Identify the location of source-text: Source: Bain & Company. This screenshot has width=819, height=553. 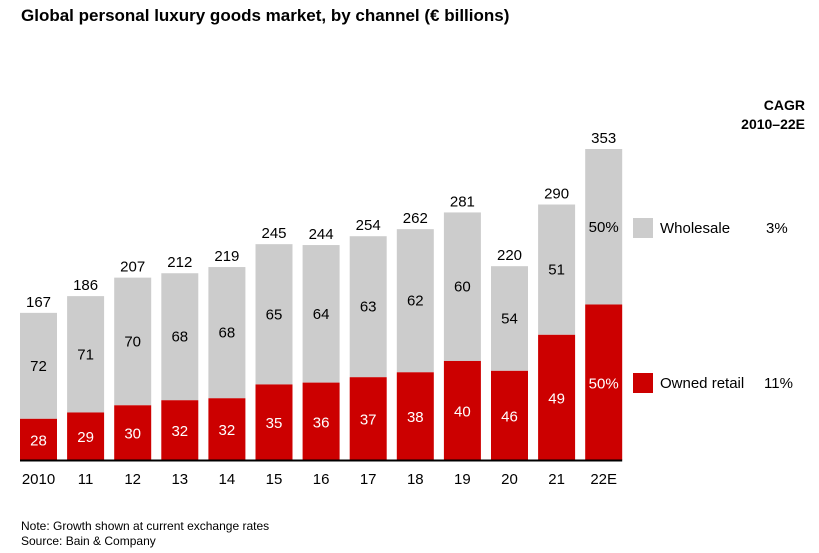
(88, 541).